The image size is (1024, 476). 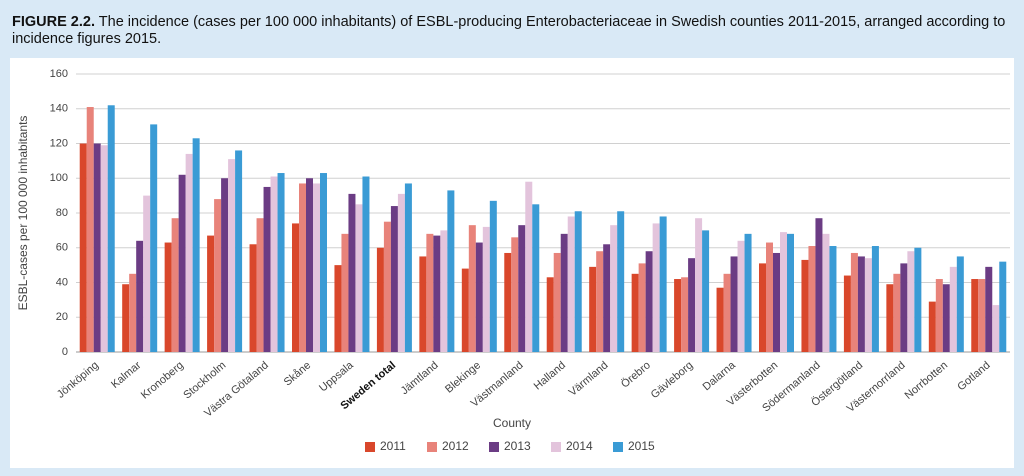 What do you see at coordinates (23, 213) in the screenshot?
I see `y-axis-label: ESBL-cases per 100 000 inhabitants` at bounding box center [23, 213].